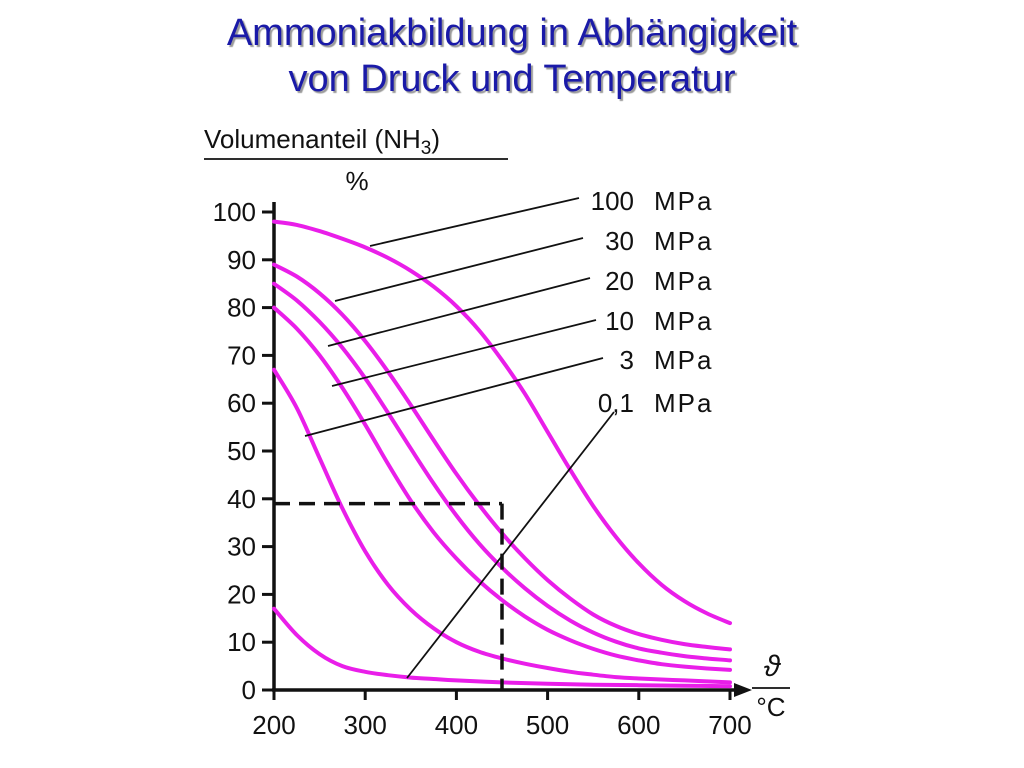 This screenshot has width=1024, height=768. I want to click on y-tick-label: 50, so click(241, 451).